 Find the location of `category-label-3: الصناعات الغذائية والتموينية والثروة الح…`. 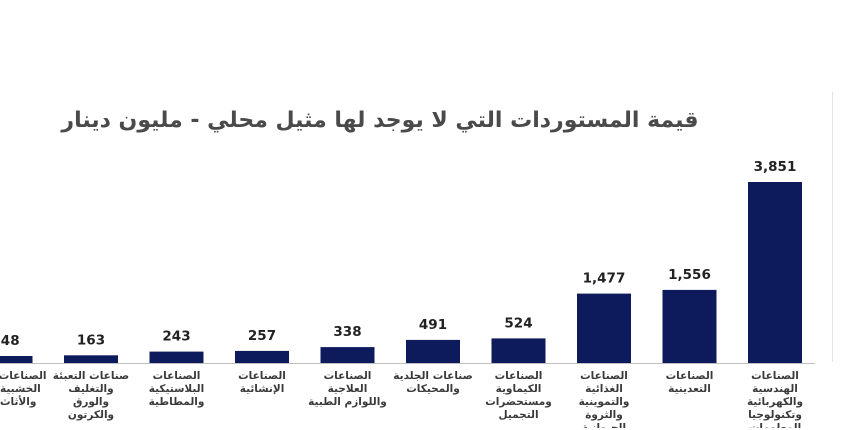

category-label-3: الصناعات الغذائية والتموينية والثروة الح… is located at coordinates (604, 399).